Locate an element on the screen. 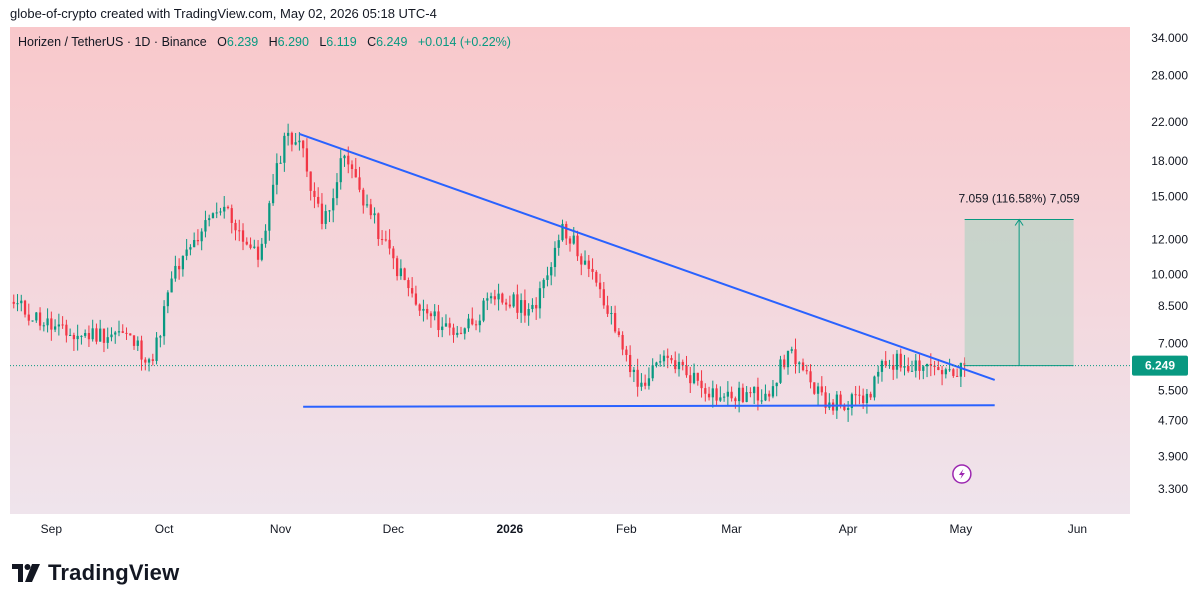 The width and height of the screenshot is (1200, 602). close-value: 6.249 is located at coordinates (392, 42).